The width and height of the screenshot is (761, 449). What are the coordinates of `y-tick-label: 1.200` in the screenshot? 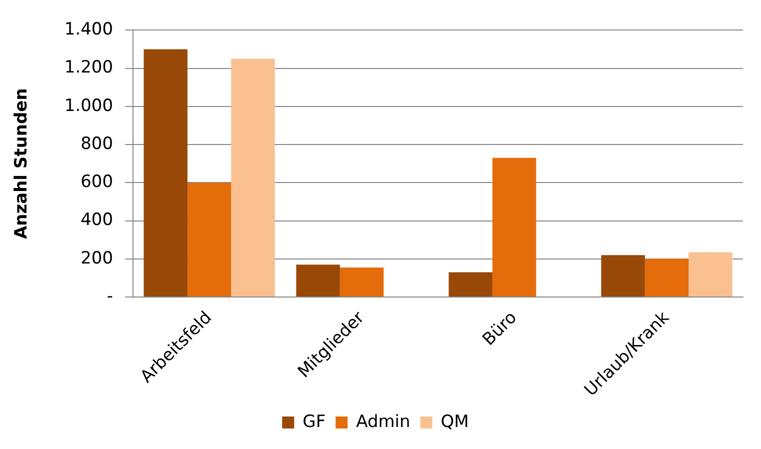 It's located at (89, 68).